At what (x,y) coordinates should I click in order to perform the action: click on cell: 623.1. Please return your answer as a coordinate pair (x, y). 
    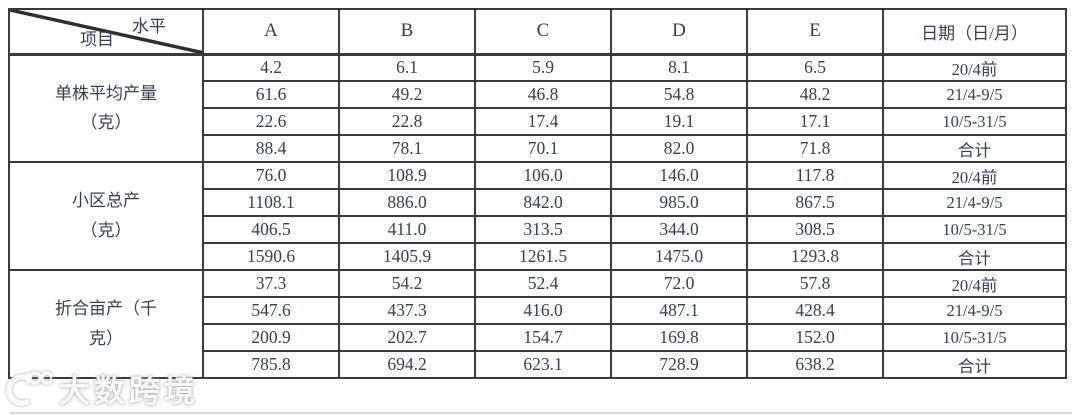
    Looking at the image, I should click on (543, 364).